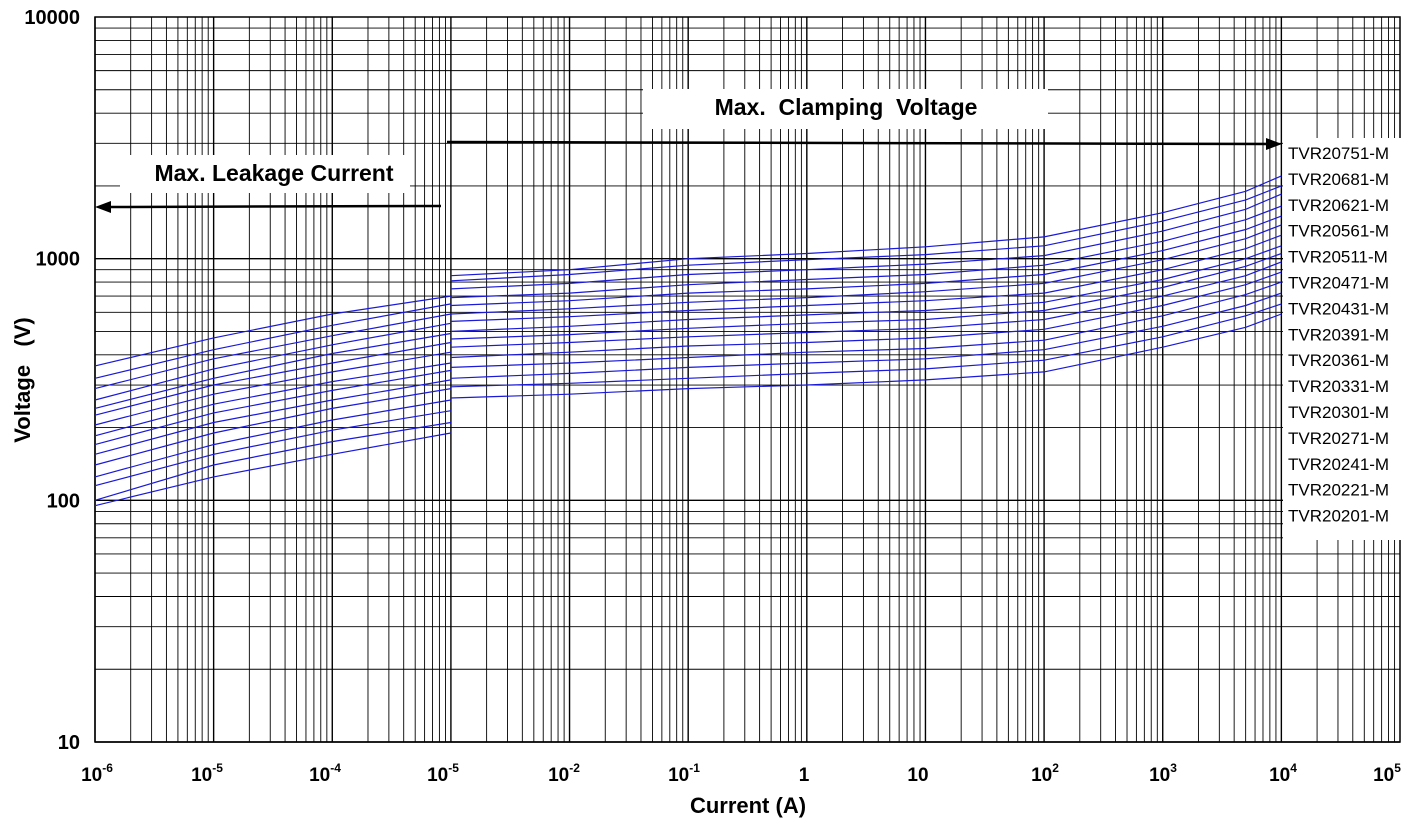 This screenshot has width=1424, height=821. Describe the element at coordinates (866, 288) in the screenshot. I see `clamping-line-TVR20391-M` at that location.